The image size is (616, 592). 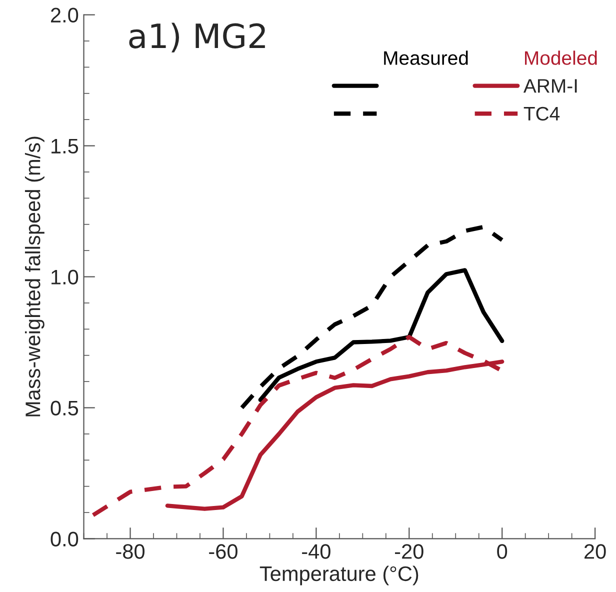 I want to click on x-tick-label: -40, so click(x=316, y=551).